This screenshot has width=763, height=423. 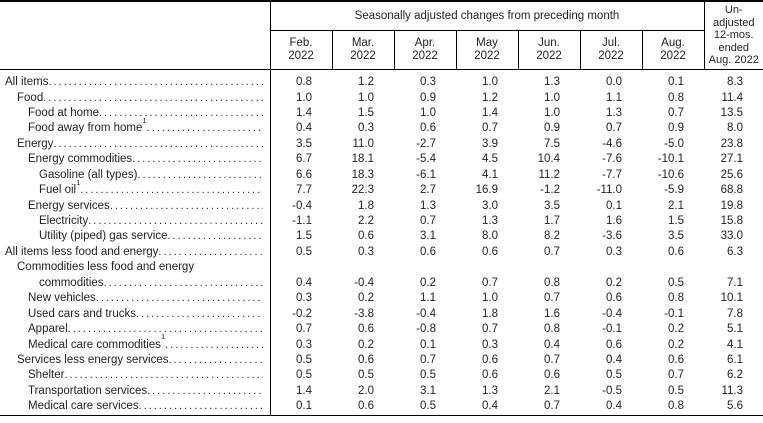 What do you see at coordinates (135, 343) in the screenshot?
I see `row-label: Medical care commodities1` at bounding box center [135, 343].